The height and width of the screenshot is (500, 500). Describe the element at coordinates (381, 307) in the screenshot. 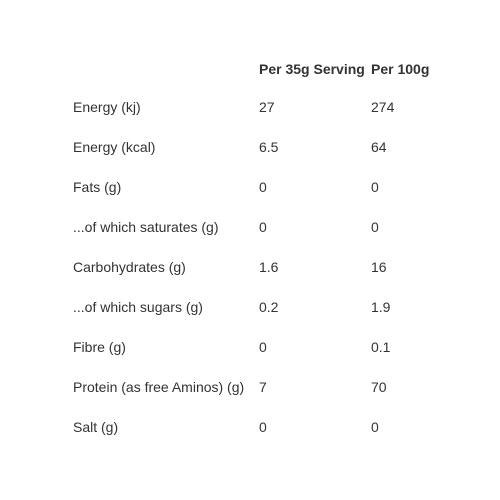

I see `per-100g-value: 1.9` at that location.